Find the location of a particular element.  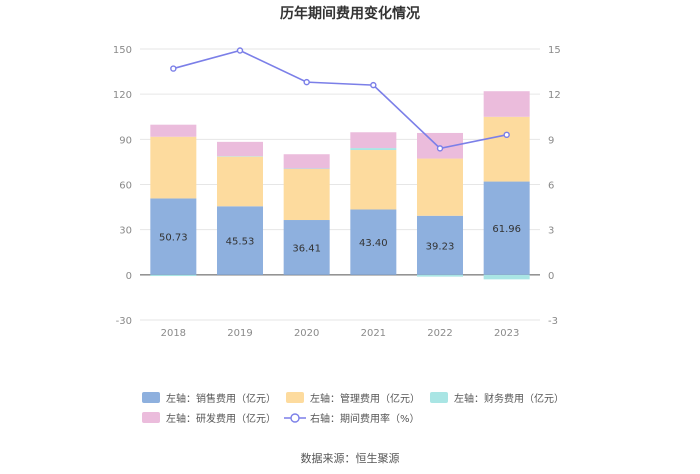

x-axis: 2018 2019 2020 2021 2022 2023 is located at coordinates (340, 333).